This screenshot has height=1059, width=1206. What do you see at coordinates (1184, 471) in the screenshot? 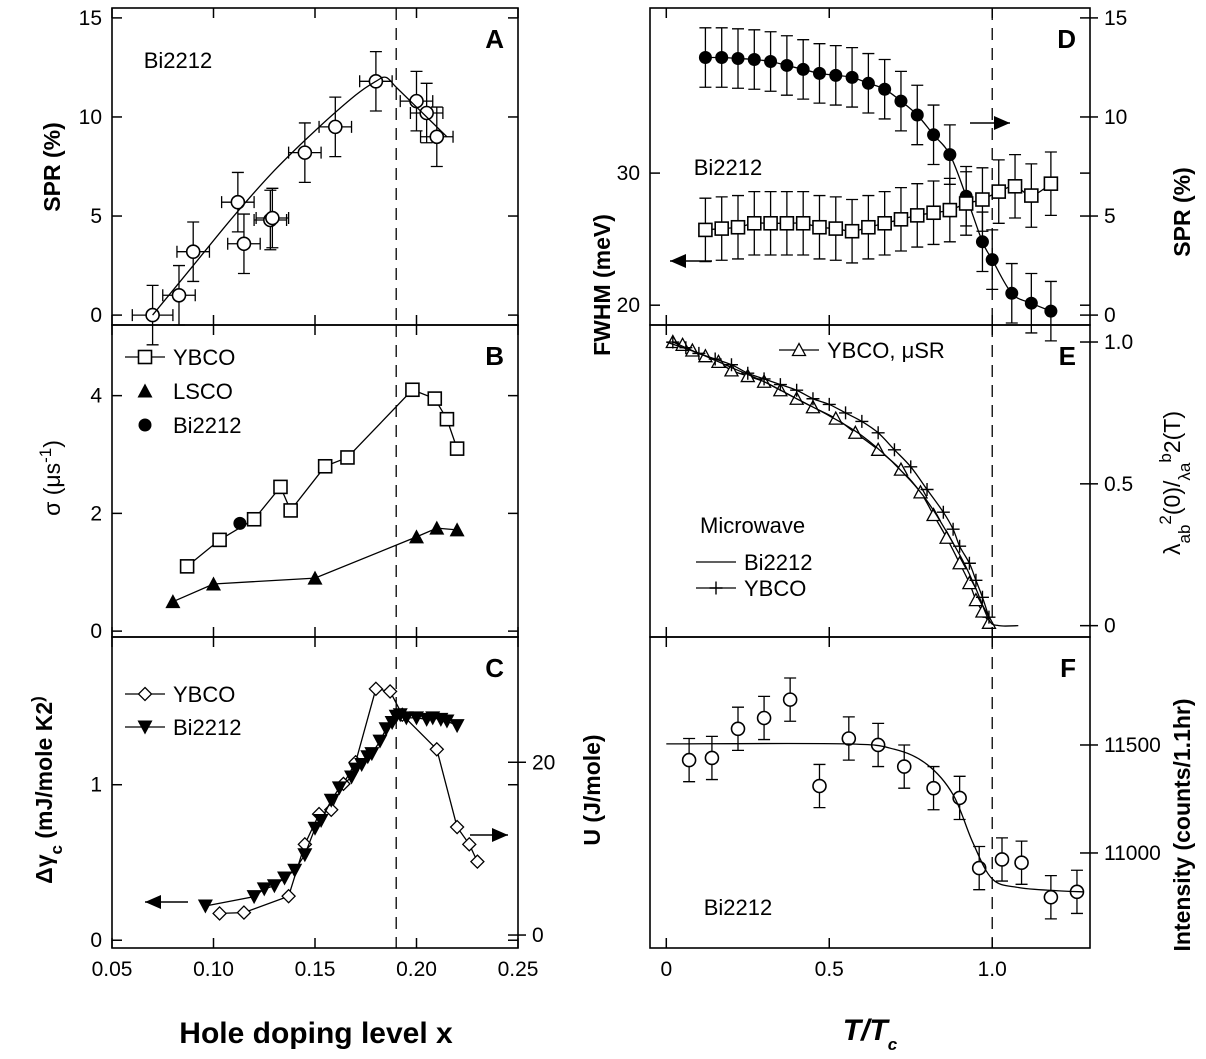
I see `label-part: λa` at bounding box center [1184, 471].